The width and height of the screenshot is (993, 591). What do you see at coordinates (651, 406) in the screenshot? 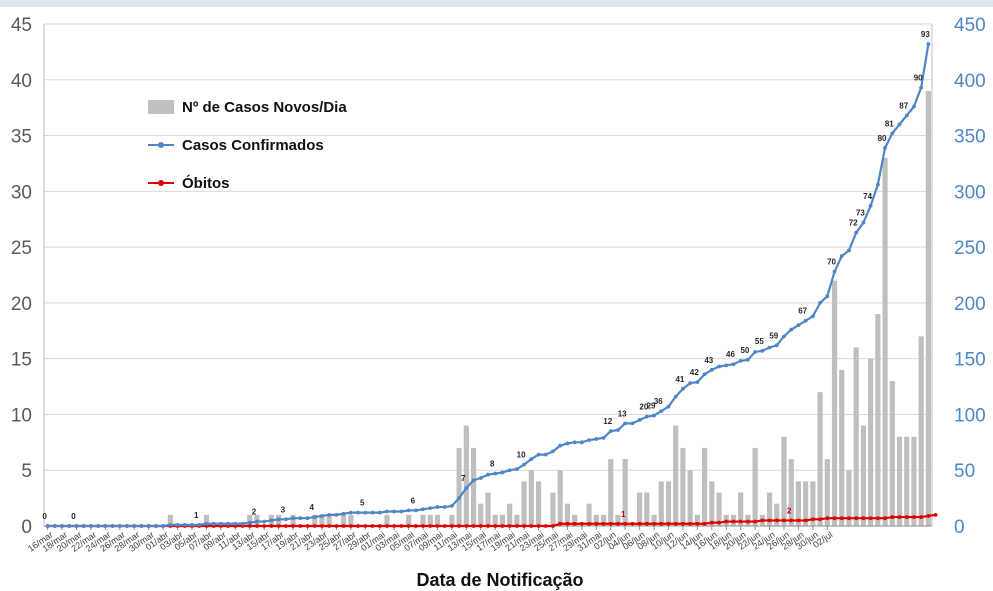
I see `confirmed-data-label: 29` at bounding box center [651, 406].